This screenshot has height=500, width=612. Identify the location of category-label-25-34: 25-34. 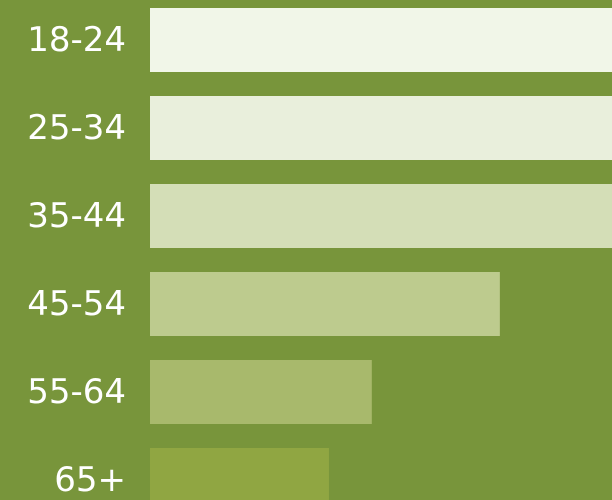
(76, 128).